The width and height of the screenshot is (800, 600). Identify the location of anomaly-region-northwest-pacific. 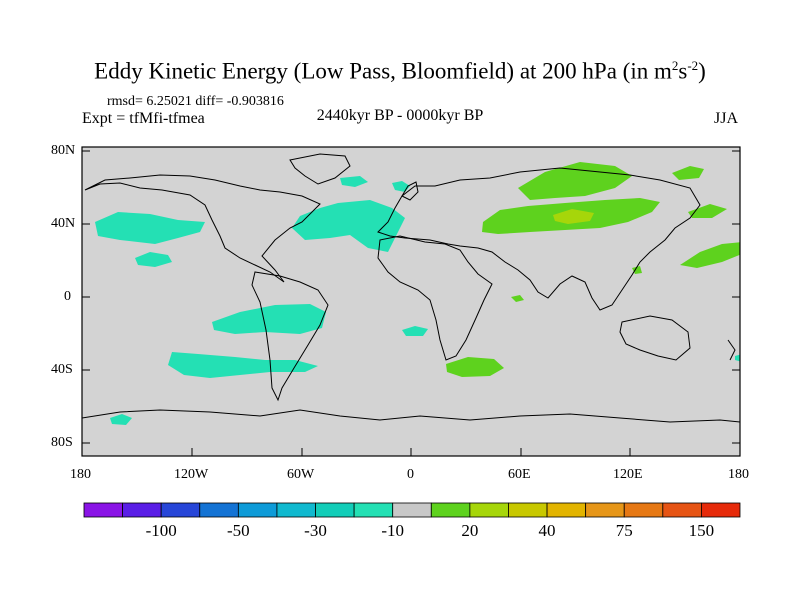
(707, 211).